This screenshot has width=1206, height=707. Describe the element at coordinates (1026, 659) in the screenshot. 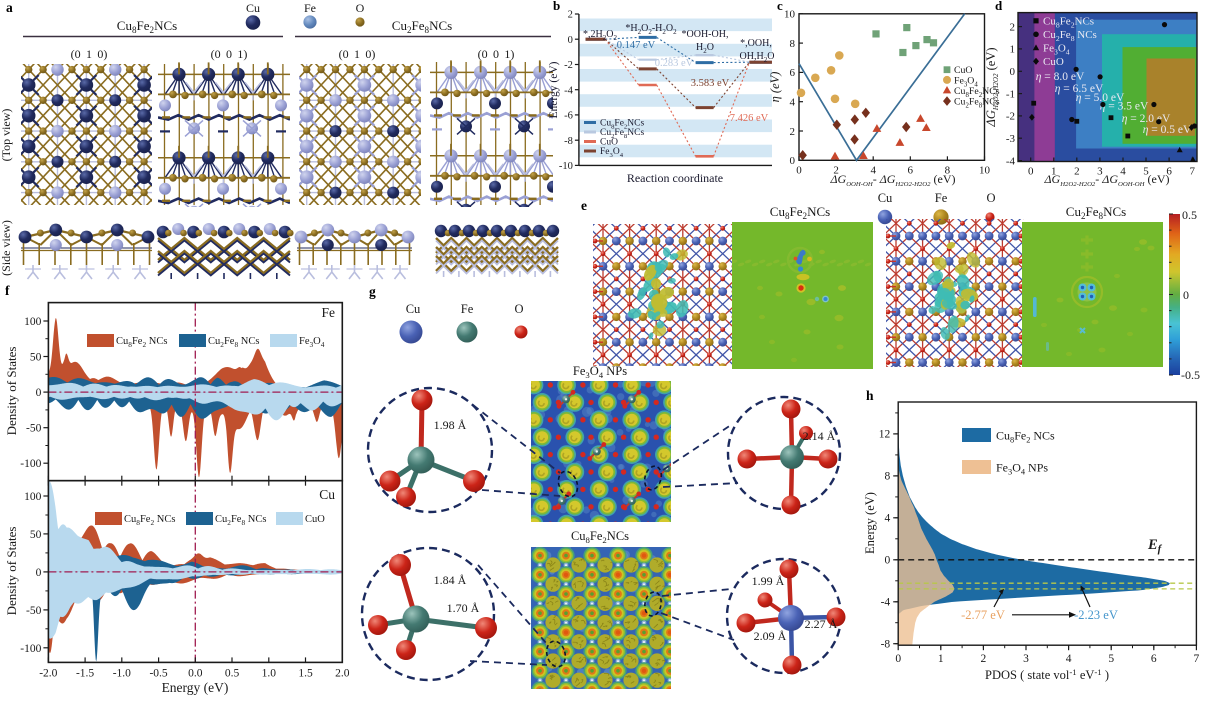

I see `svg-text: 3` at that location.